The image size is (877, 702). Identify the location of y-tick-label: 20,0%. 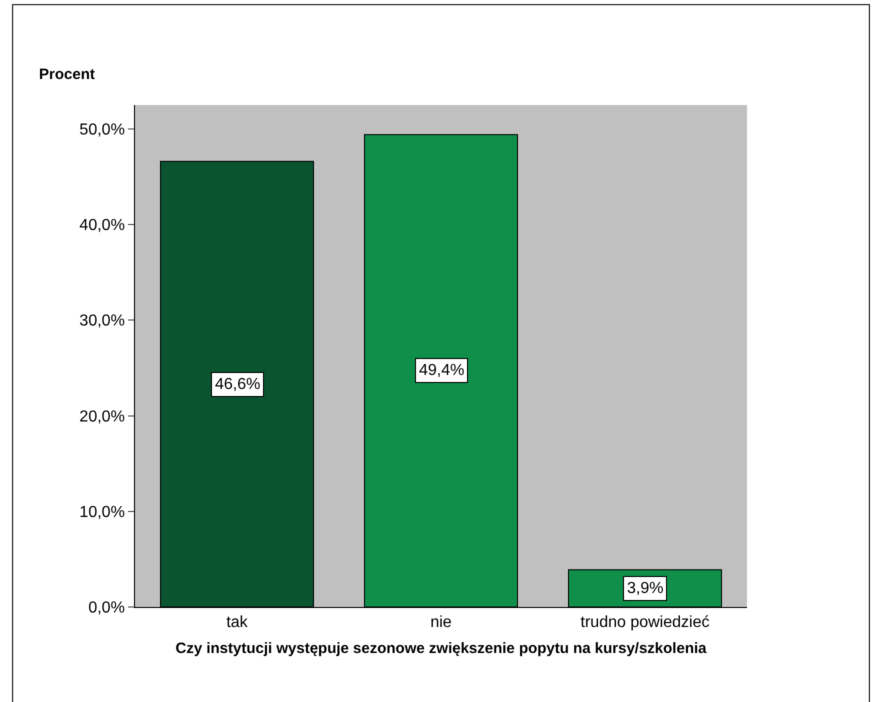
(102, 417).